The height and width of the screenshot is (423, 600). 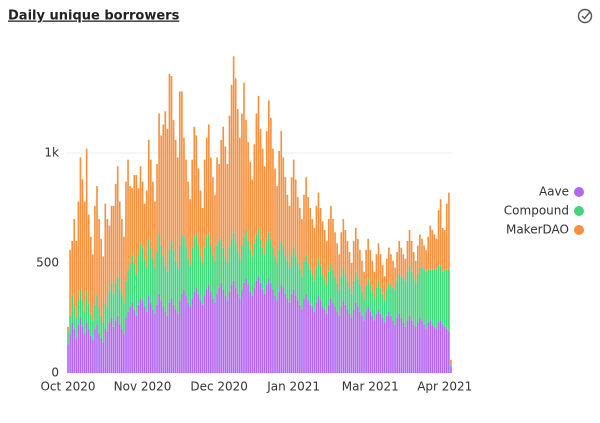 I want to click on check-icon, so click(x=585, y=16).